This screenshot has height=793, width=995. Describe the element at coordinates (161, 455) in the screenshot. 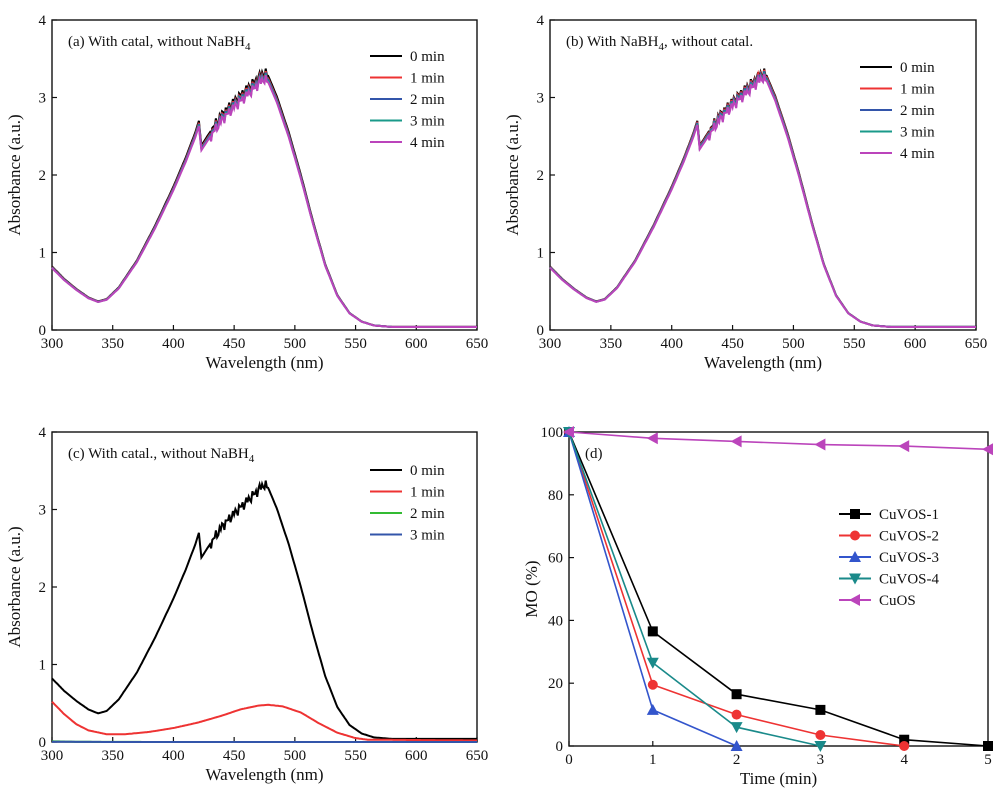

I see `panel-label: (c) With catal., without NaBH4` at that location.